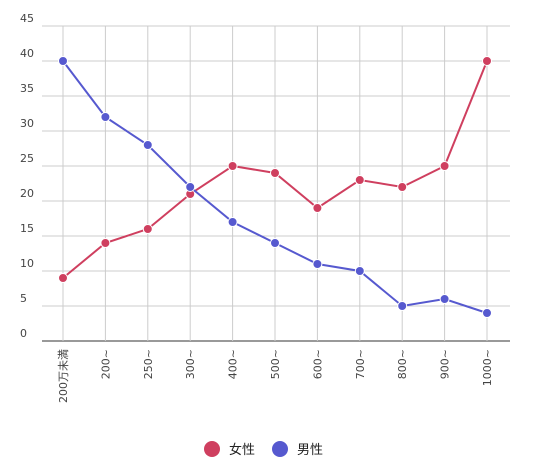  What do you see at coordinates (445, 364) in the screenshot?
I see `x-tick-label: 900~` at bounding box center [445, 364].